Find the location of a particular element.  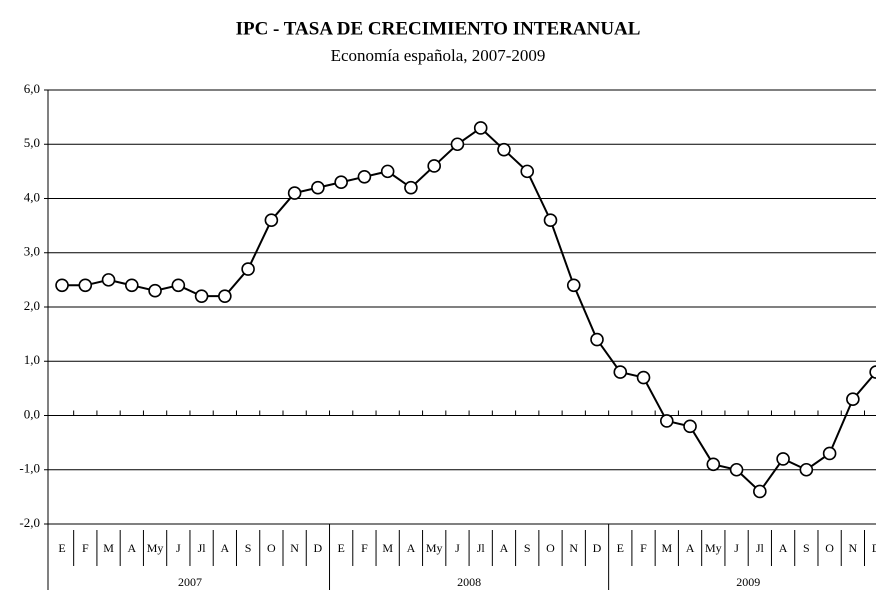

year-label: 2008 is located at coordinates (469, 582).